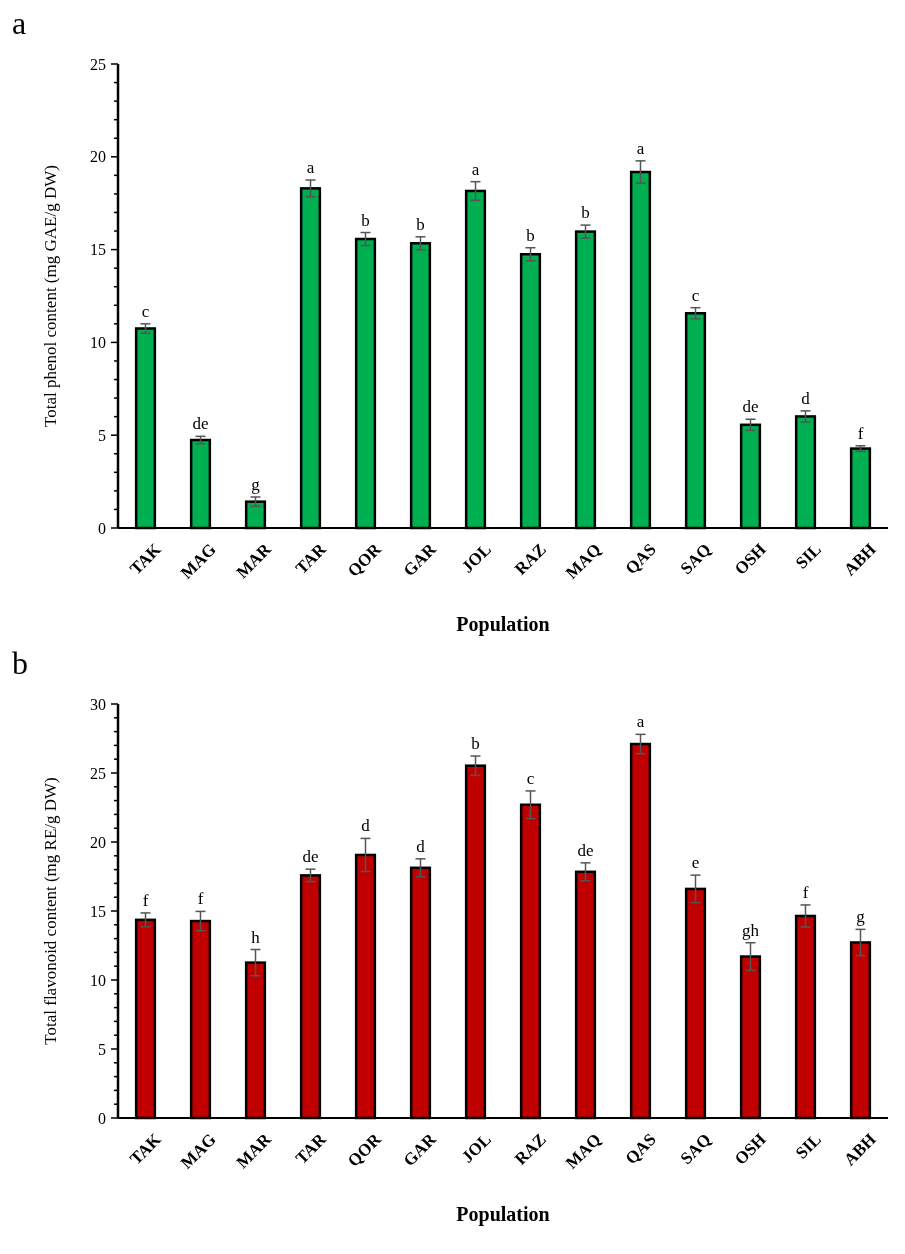 The image size is (905, 1254). I want to click on y-axis-title: Total flavonoid content (mg RE/g DW), so click(50, 911).